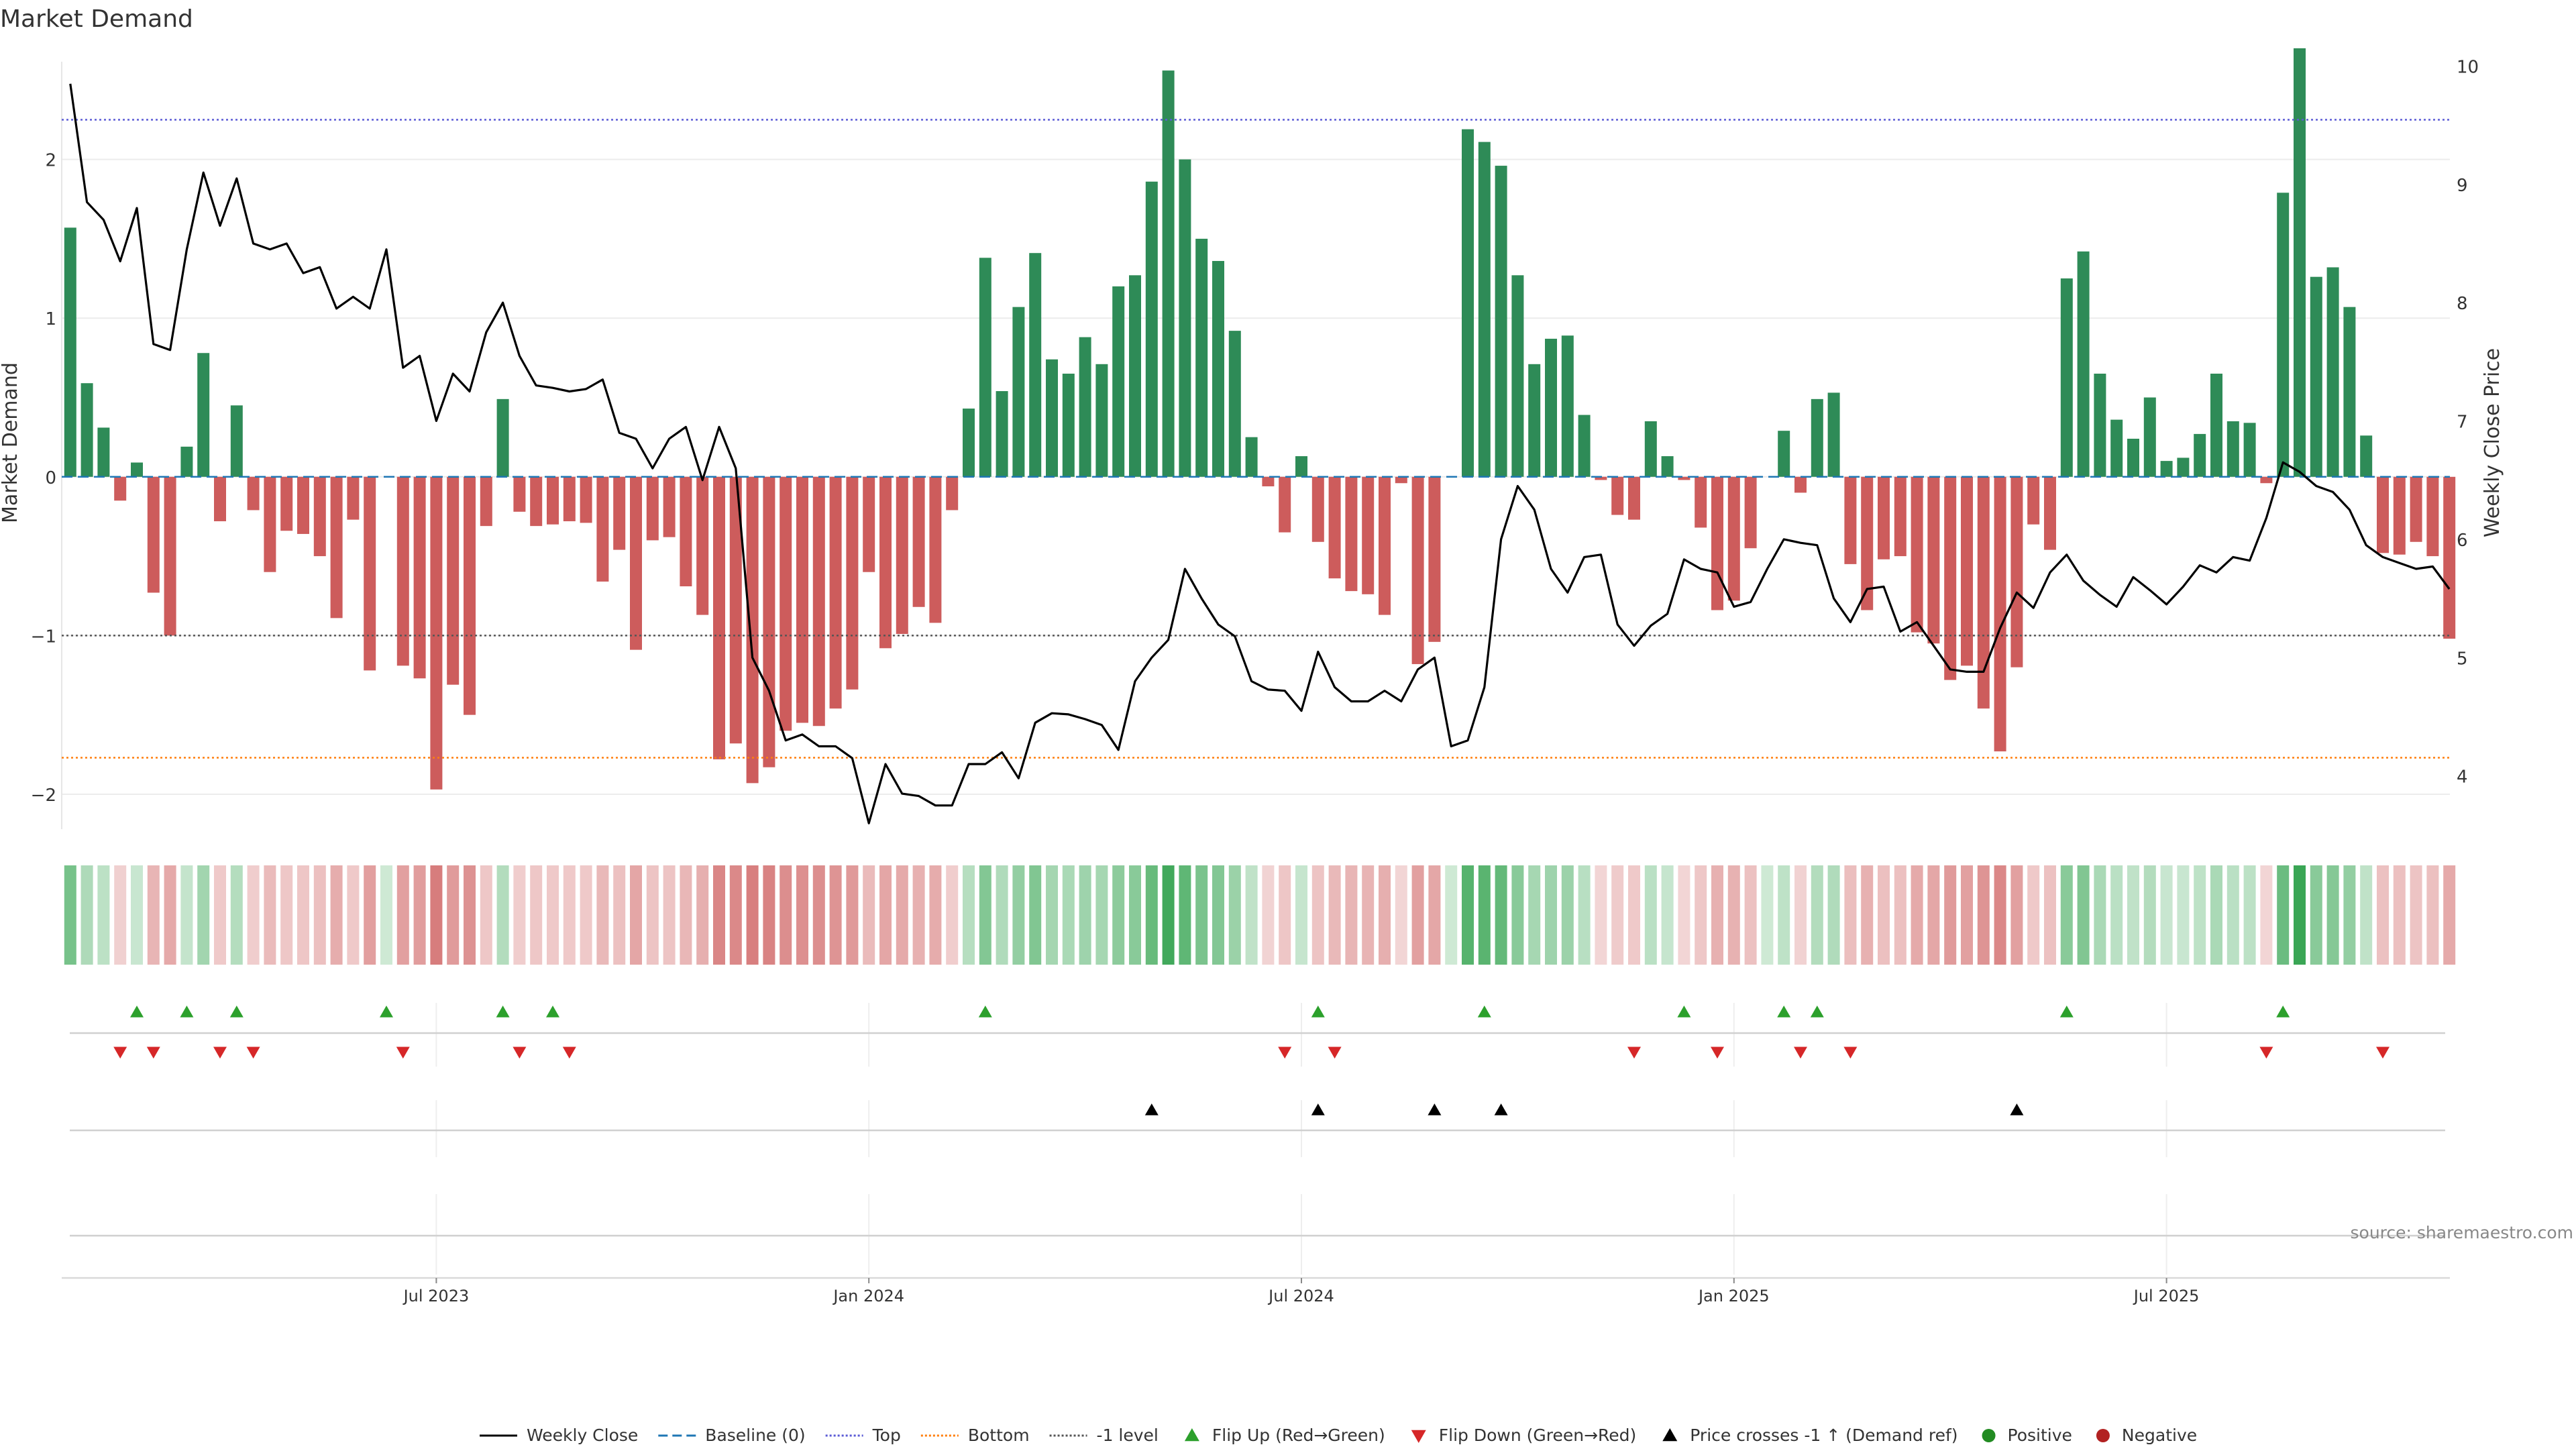  What do you see at coordinates (2040, 1435) in the screenshot?
I see `legend-label-positive: Positive` at bounding box center [2040, 1435].